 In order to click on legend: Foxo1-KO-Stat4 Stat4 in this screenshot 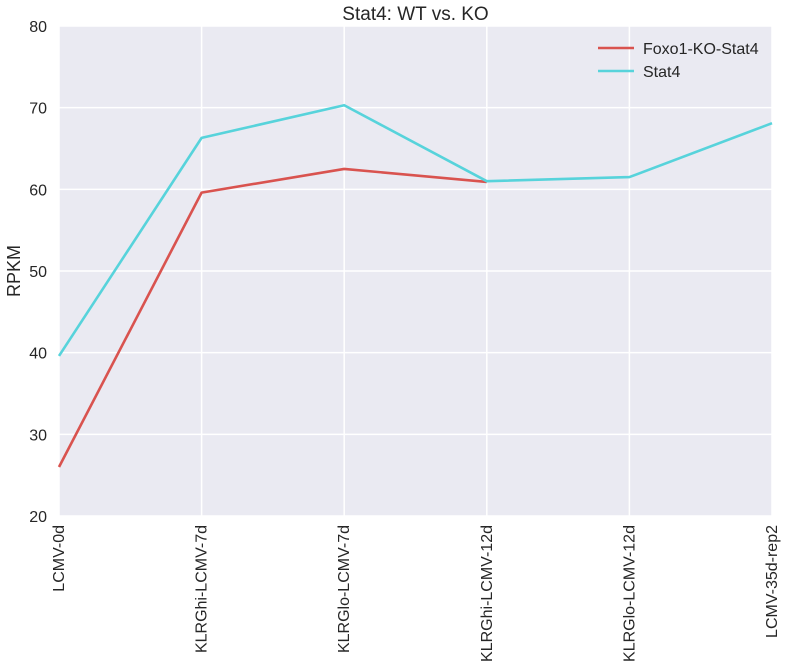, I will do `click(678, 61)`.